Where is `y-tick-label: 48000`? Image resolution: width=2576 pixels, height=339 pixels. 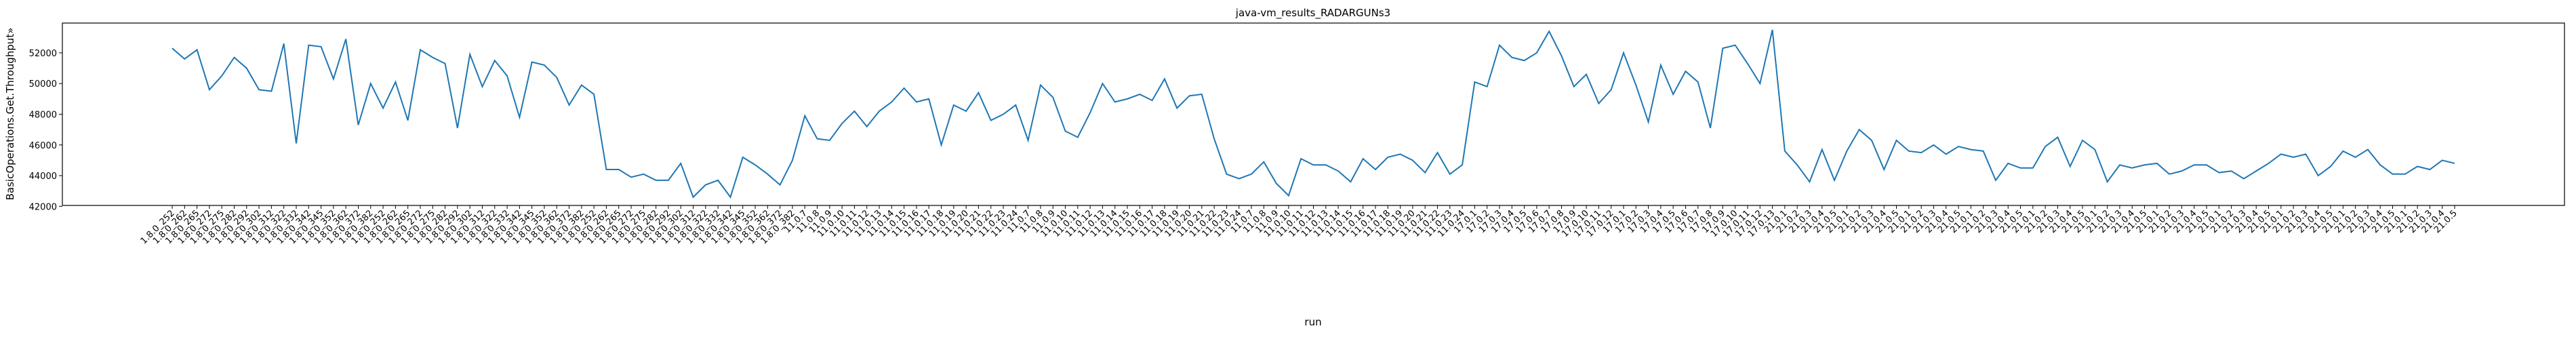
y-tick-label: 48000 is located at coordinates (43, 116).